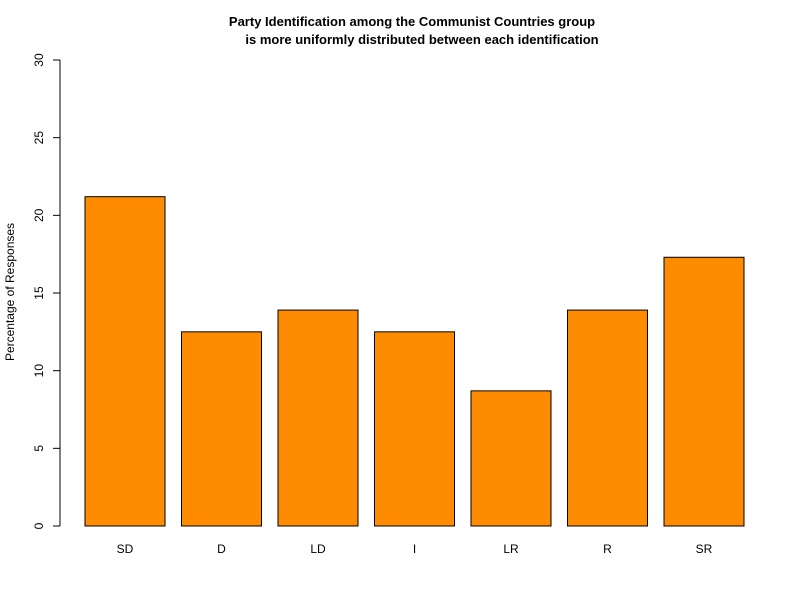 This screenshot has height=600, width=800. Describe the element at coordinates (221, 549) in the screenshot. I see `x-tick-label: D` at that location.